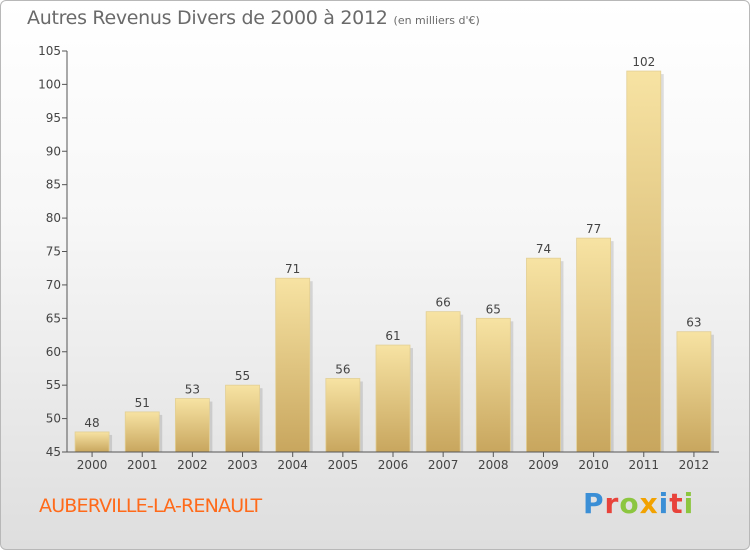 The width and height of the screenshot is (750, 550). I want to click on bar-value-label: 77, so click(593, 229).